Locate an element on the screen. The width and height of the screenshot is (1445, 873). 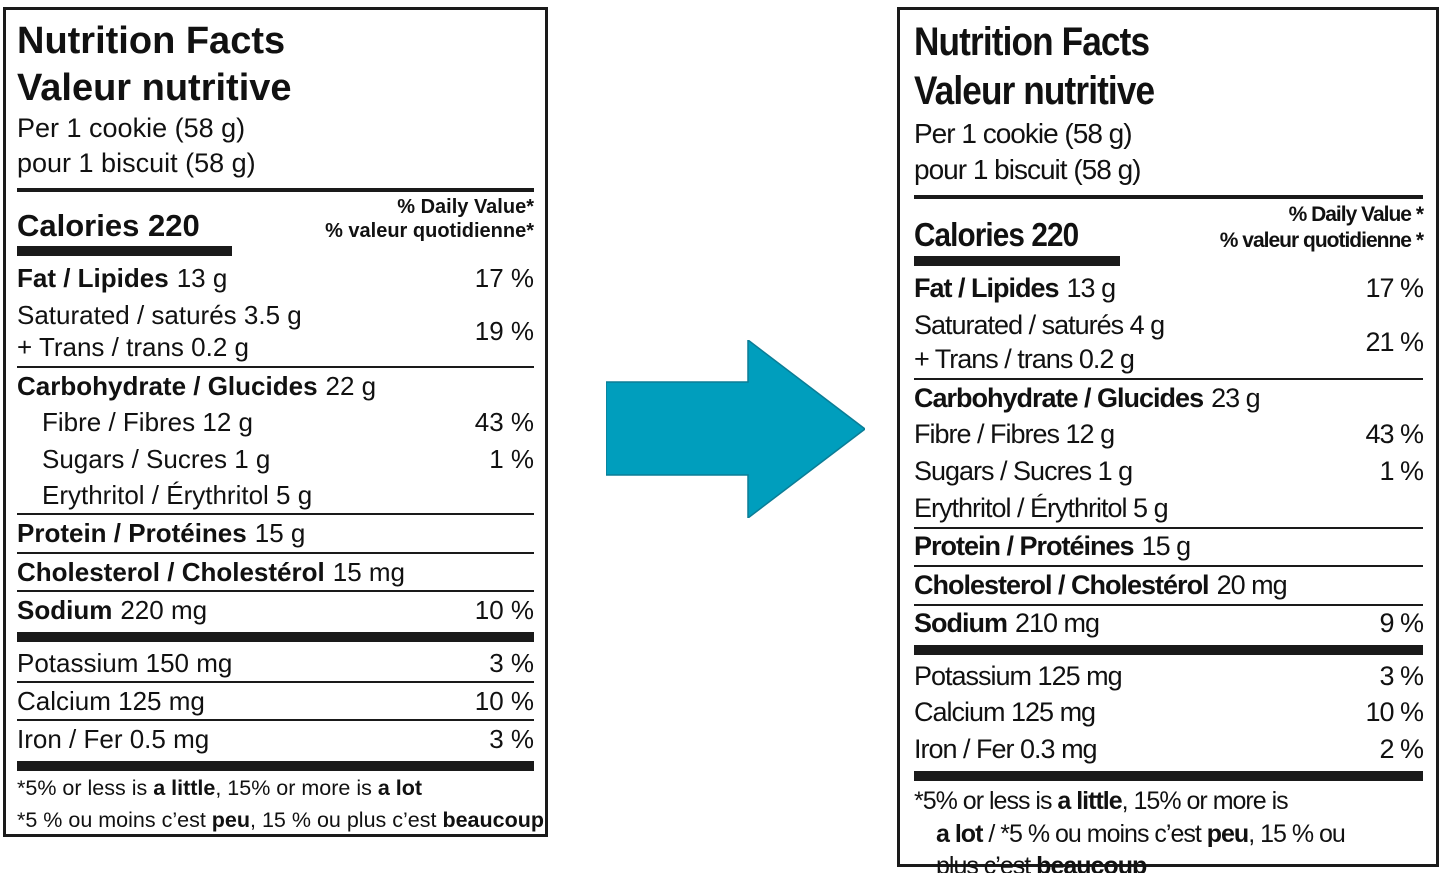
nutrient-row-cholesterol: Cholesterol / Cholestérol 20 mg is located at coordinates (1101, 584).